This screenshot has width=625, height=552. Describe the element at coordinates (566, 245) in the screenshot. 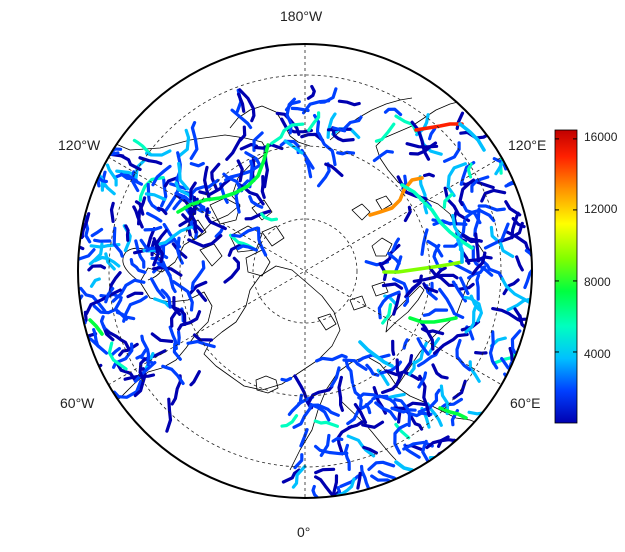

I see `colorbar-ticks` at that location.